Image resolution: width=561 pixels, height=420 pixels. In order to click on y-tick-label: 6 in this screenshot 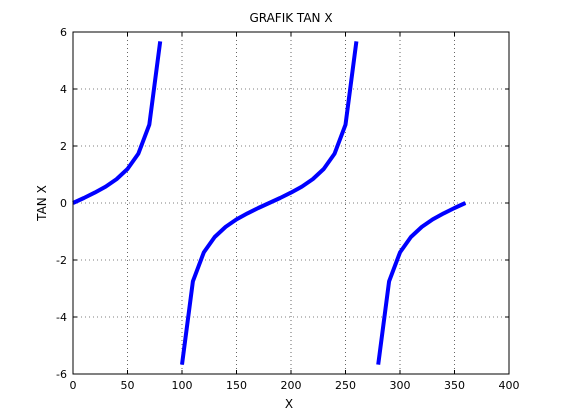, I will do `click(63, 32)`.